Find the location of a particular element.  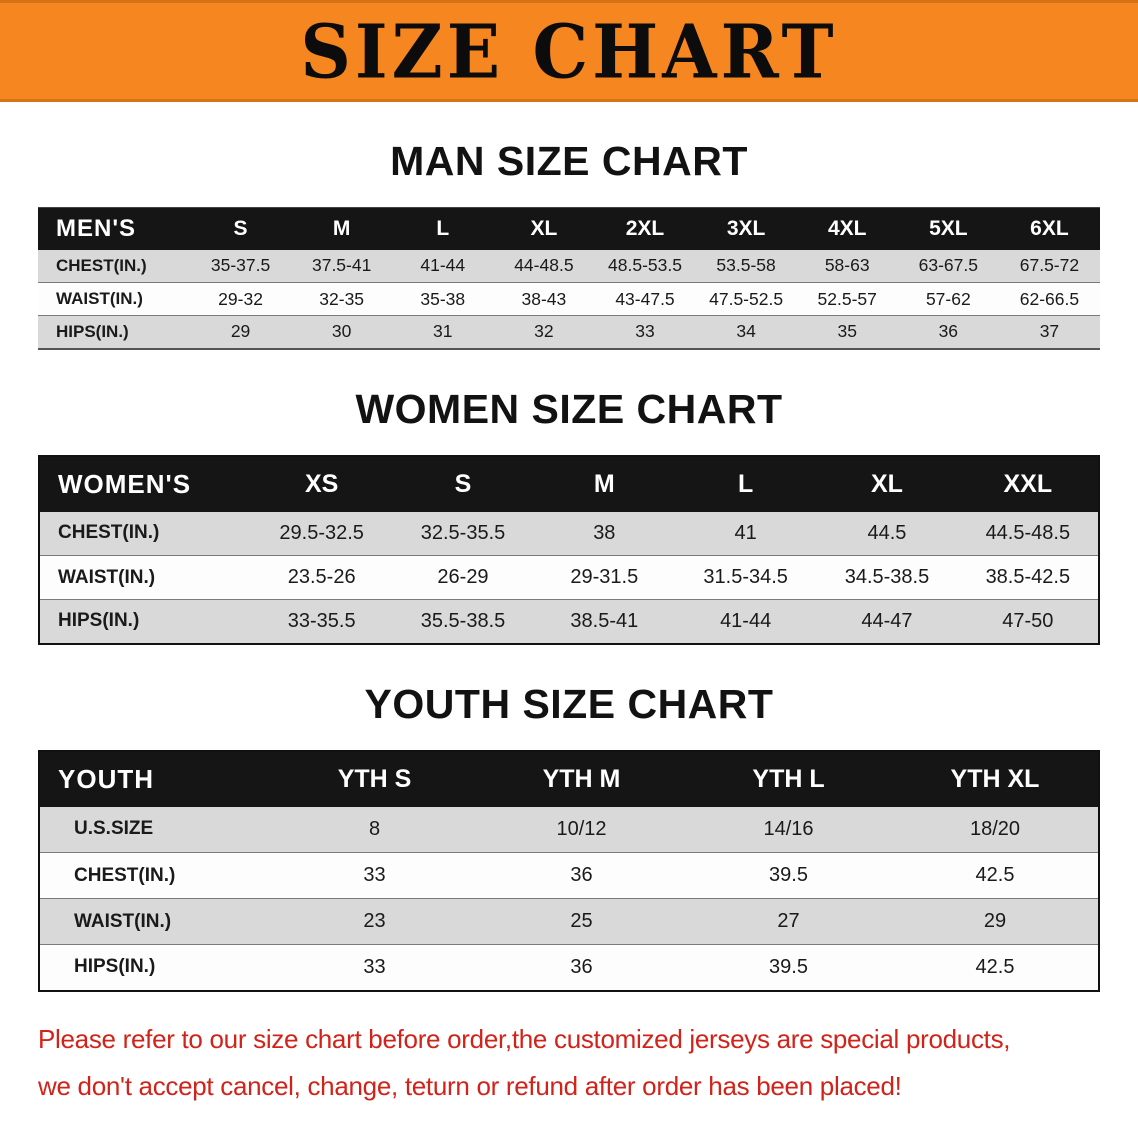

table-cell: 29-31.5 is located at coordinates (604, 577).